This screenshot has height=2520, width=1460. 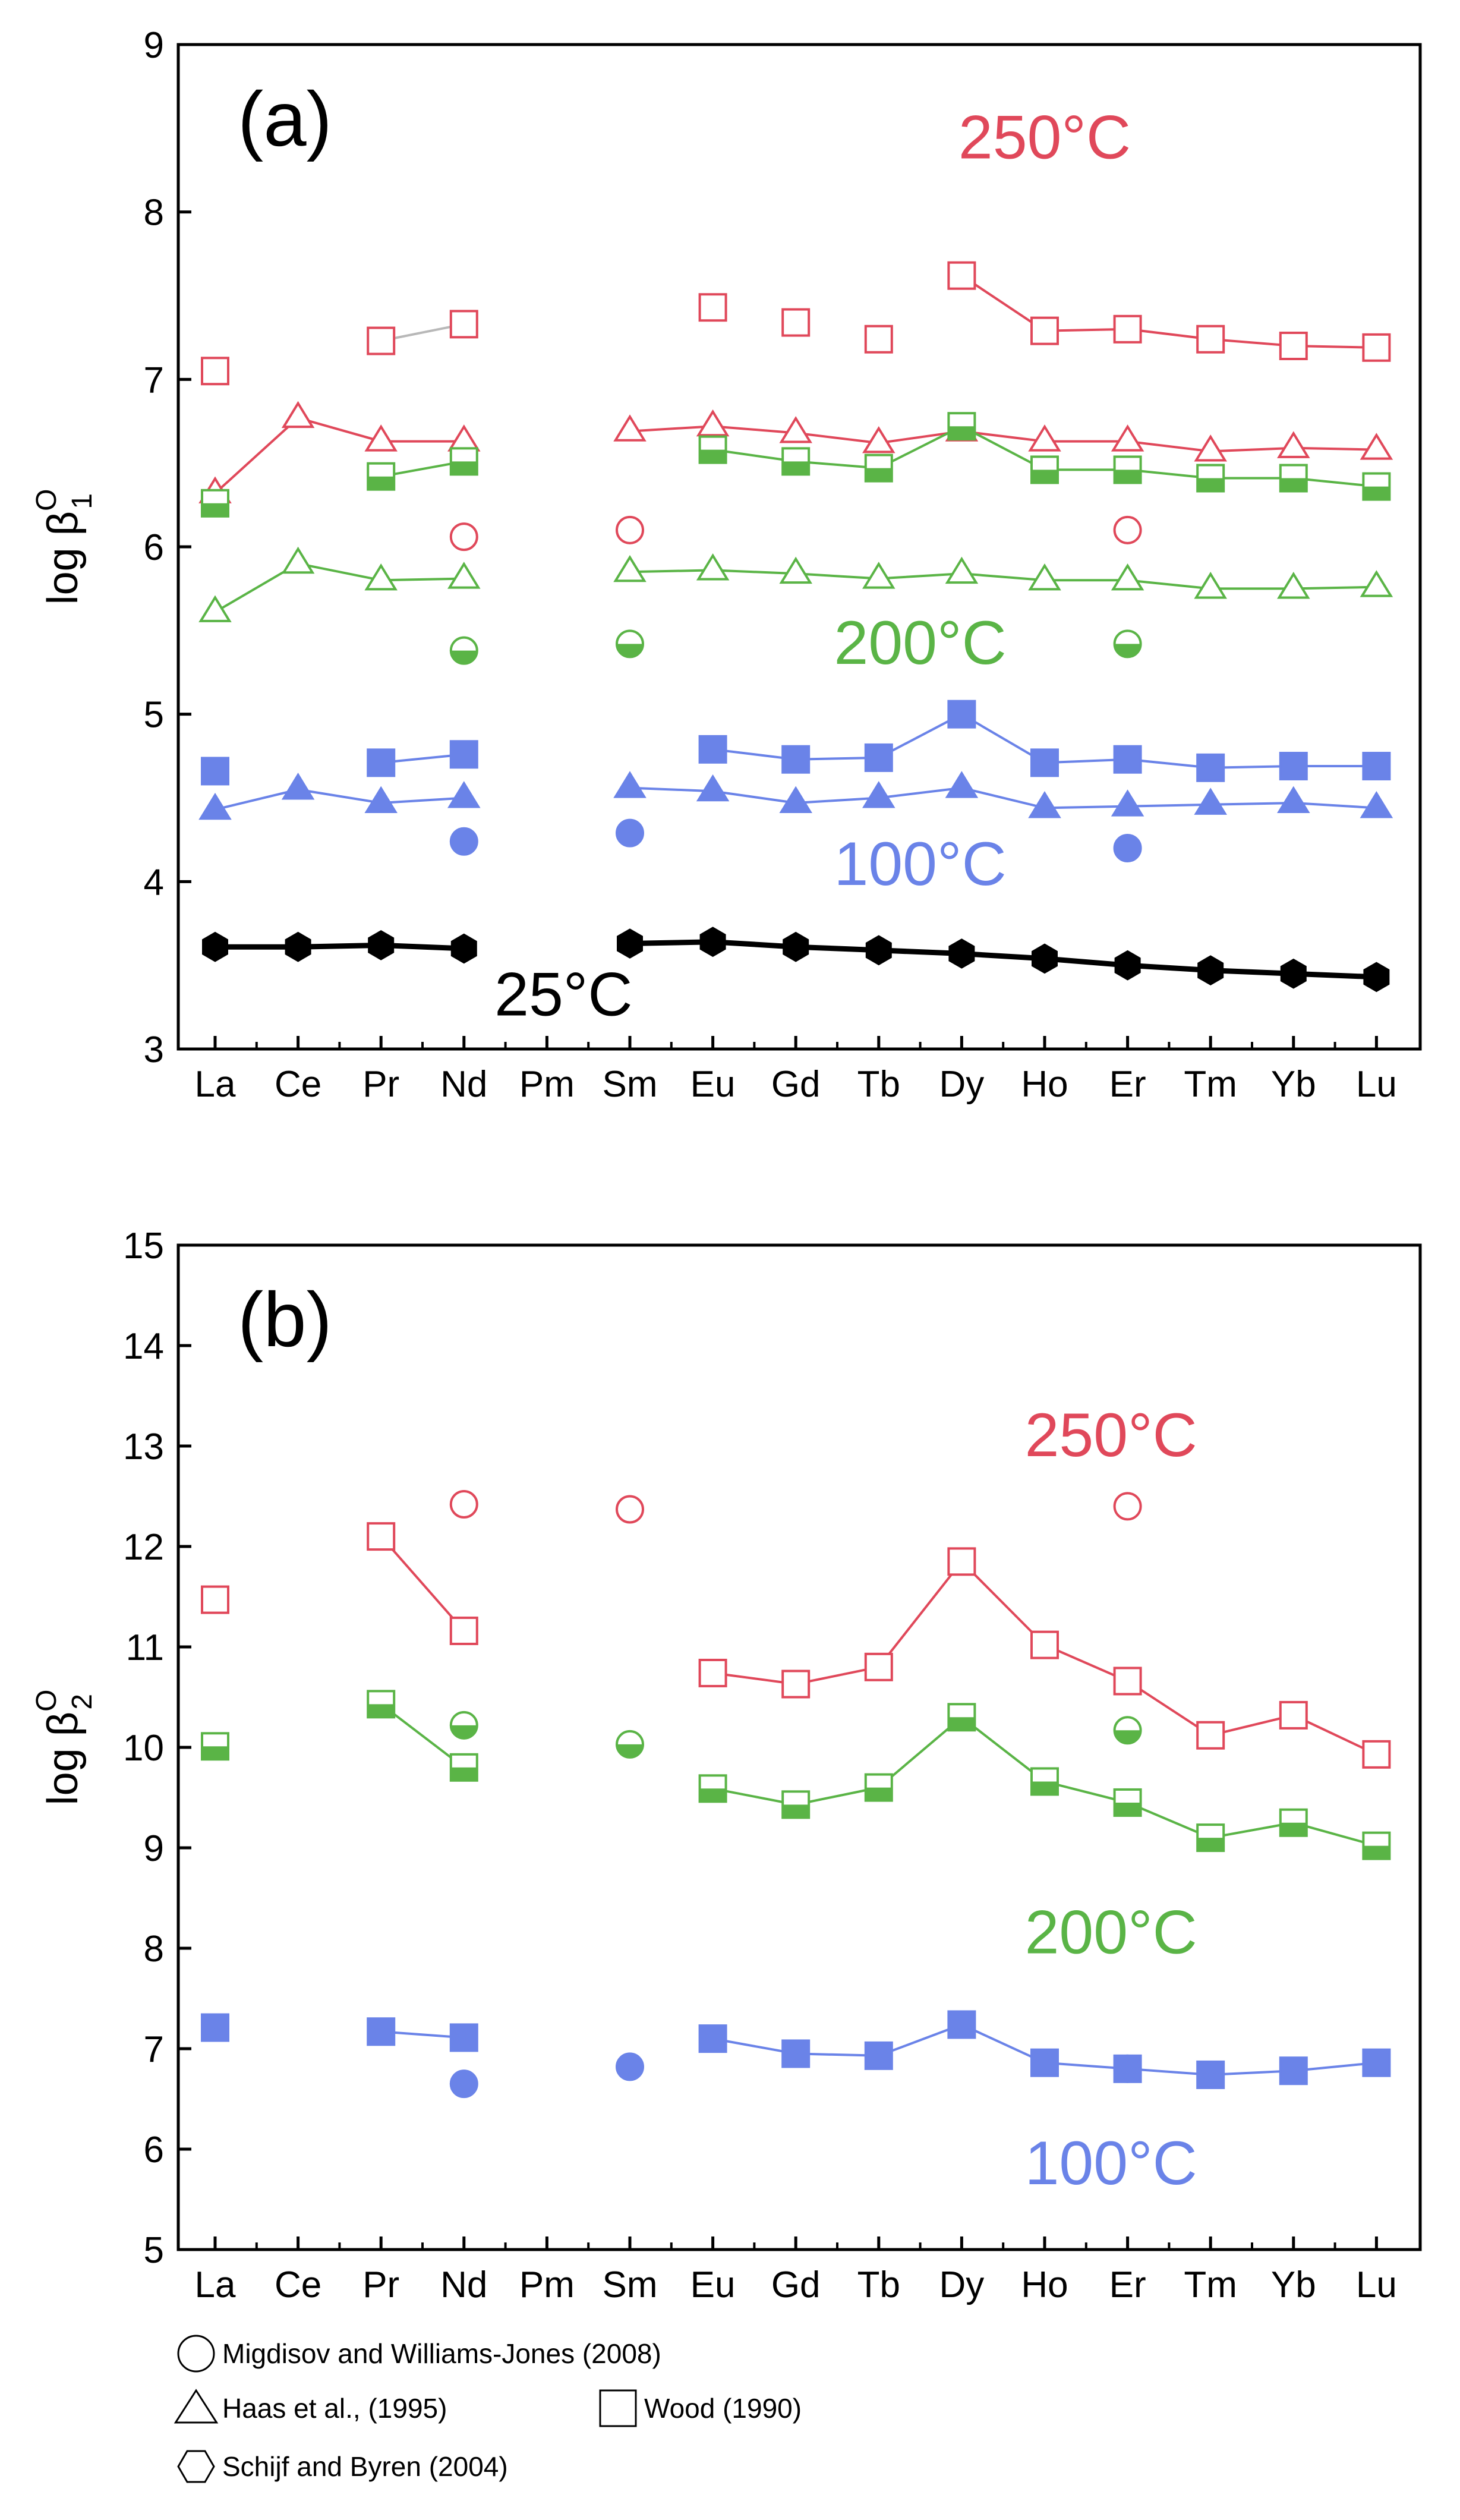 What do you see at coordinates (310, 2406) in the screenshot?
I see `legend-item-haas: Haas et al., (1995)` at bounding box center [310, 2406].